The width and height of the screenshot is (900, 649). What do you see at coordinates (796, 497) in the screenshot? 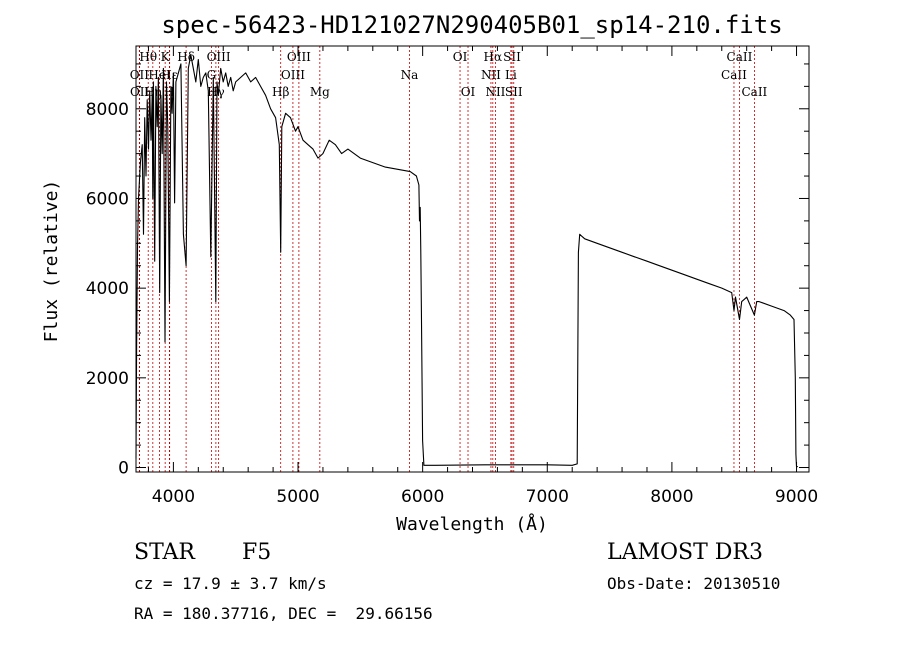
I see `x-tick-label: 9000` at bounding box center [796, 497].